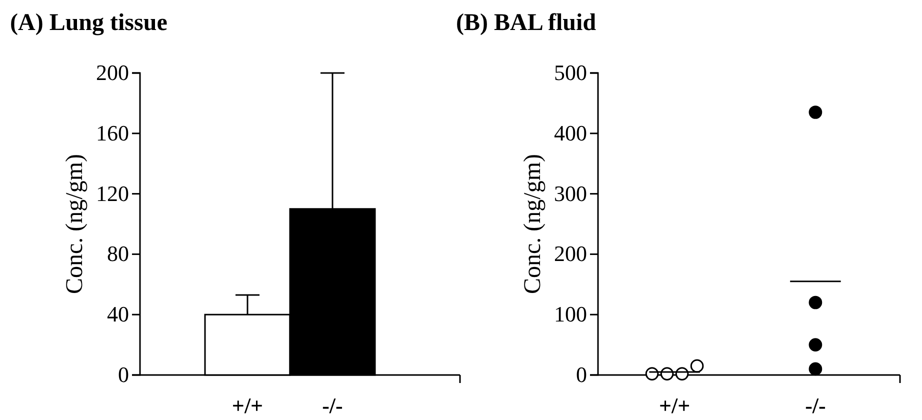 The image size is (922, 420). Describe the element at coordinates (570, 73) in the screenshot. I see `y-tick-label: 500` at that location.